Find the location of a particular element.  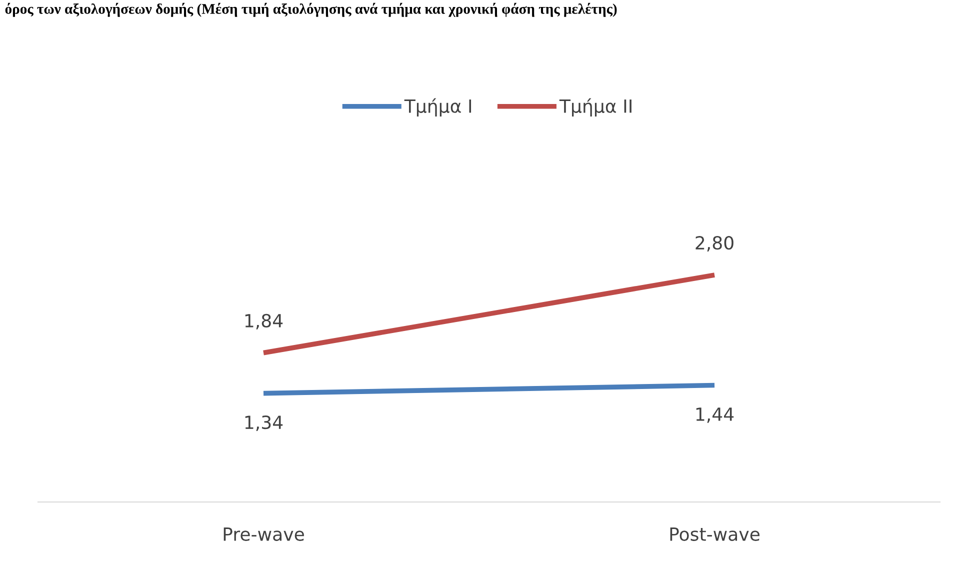

data-label: 2,80 is located at coordinates (715, 244).